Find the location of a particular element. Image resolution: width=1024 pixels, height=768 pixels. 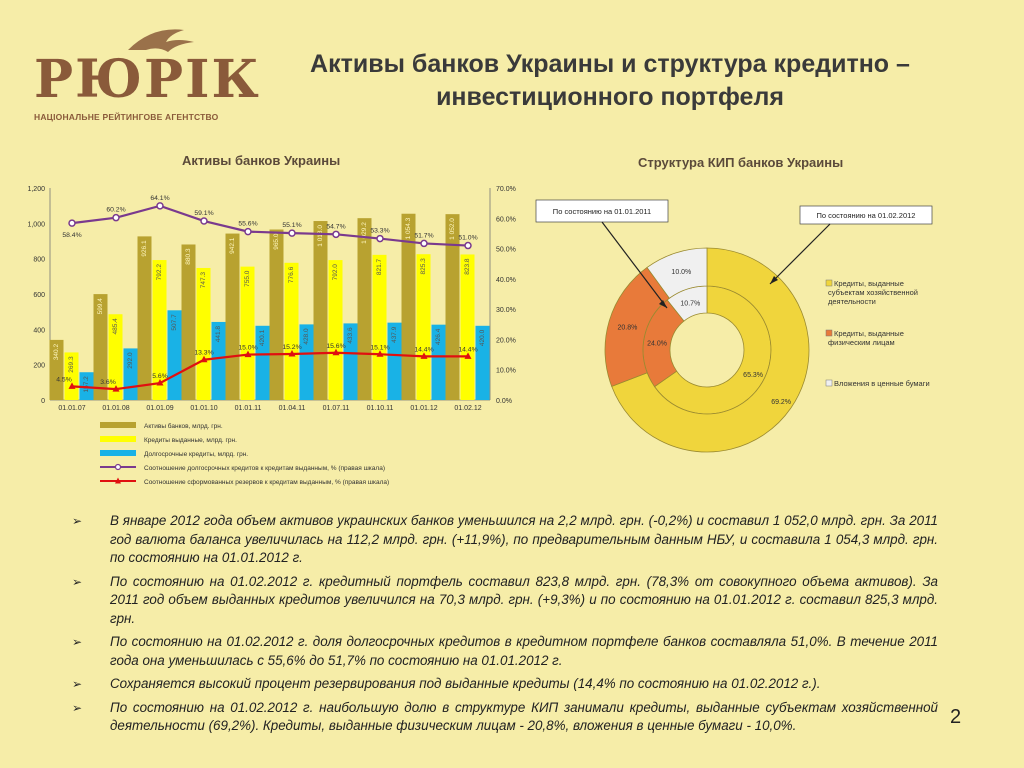

bar-data-label: 1 052.0 is located at coordinates (452, 229).